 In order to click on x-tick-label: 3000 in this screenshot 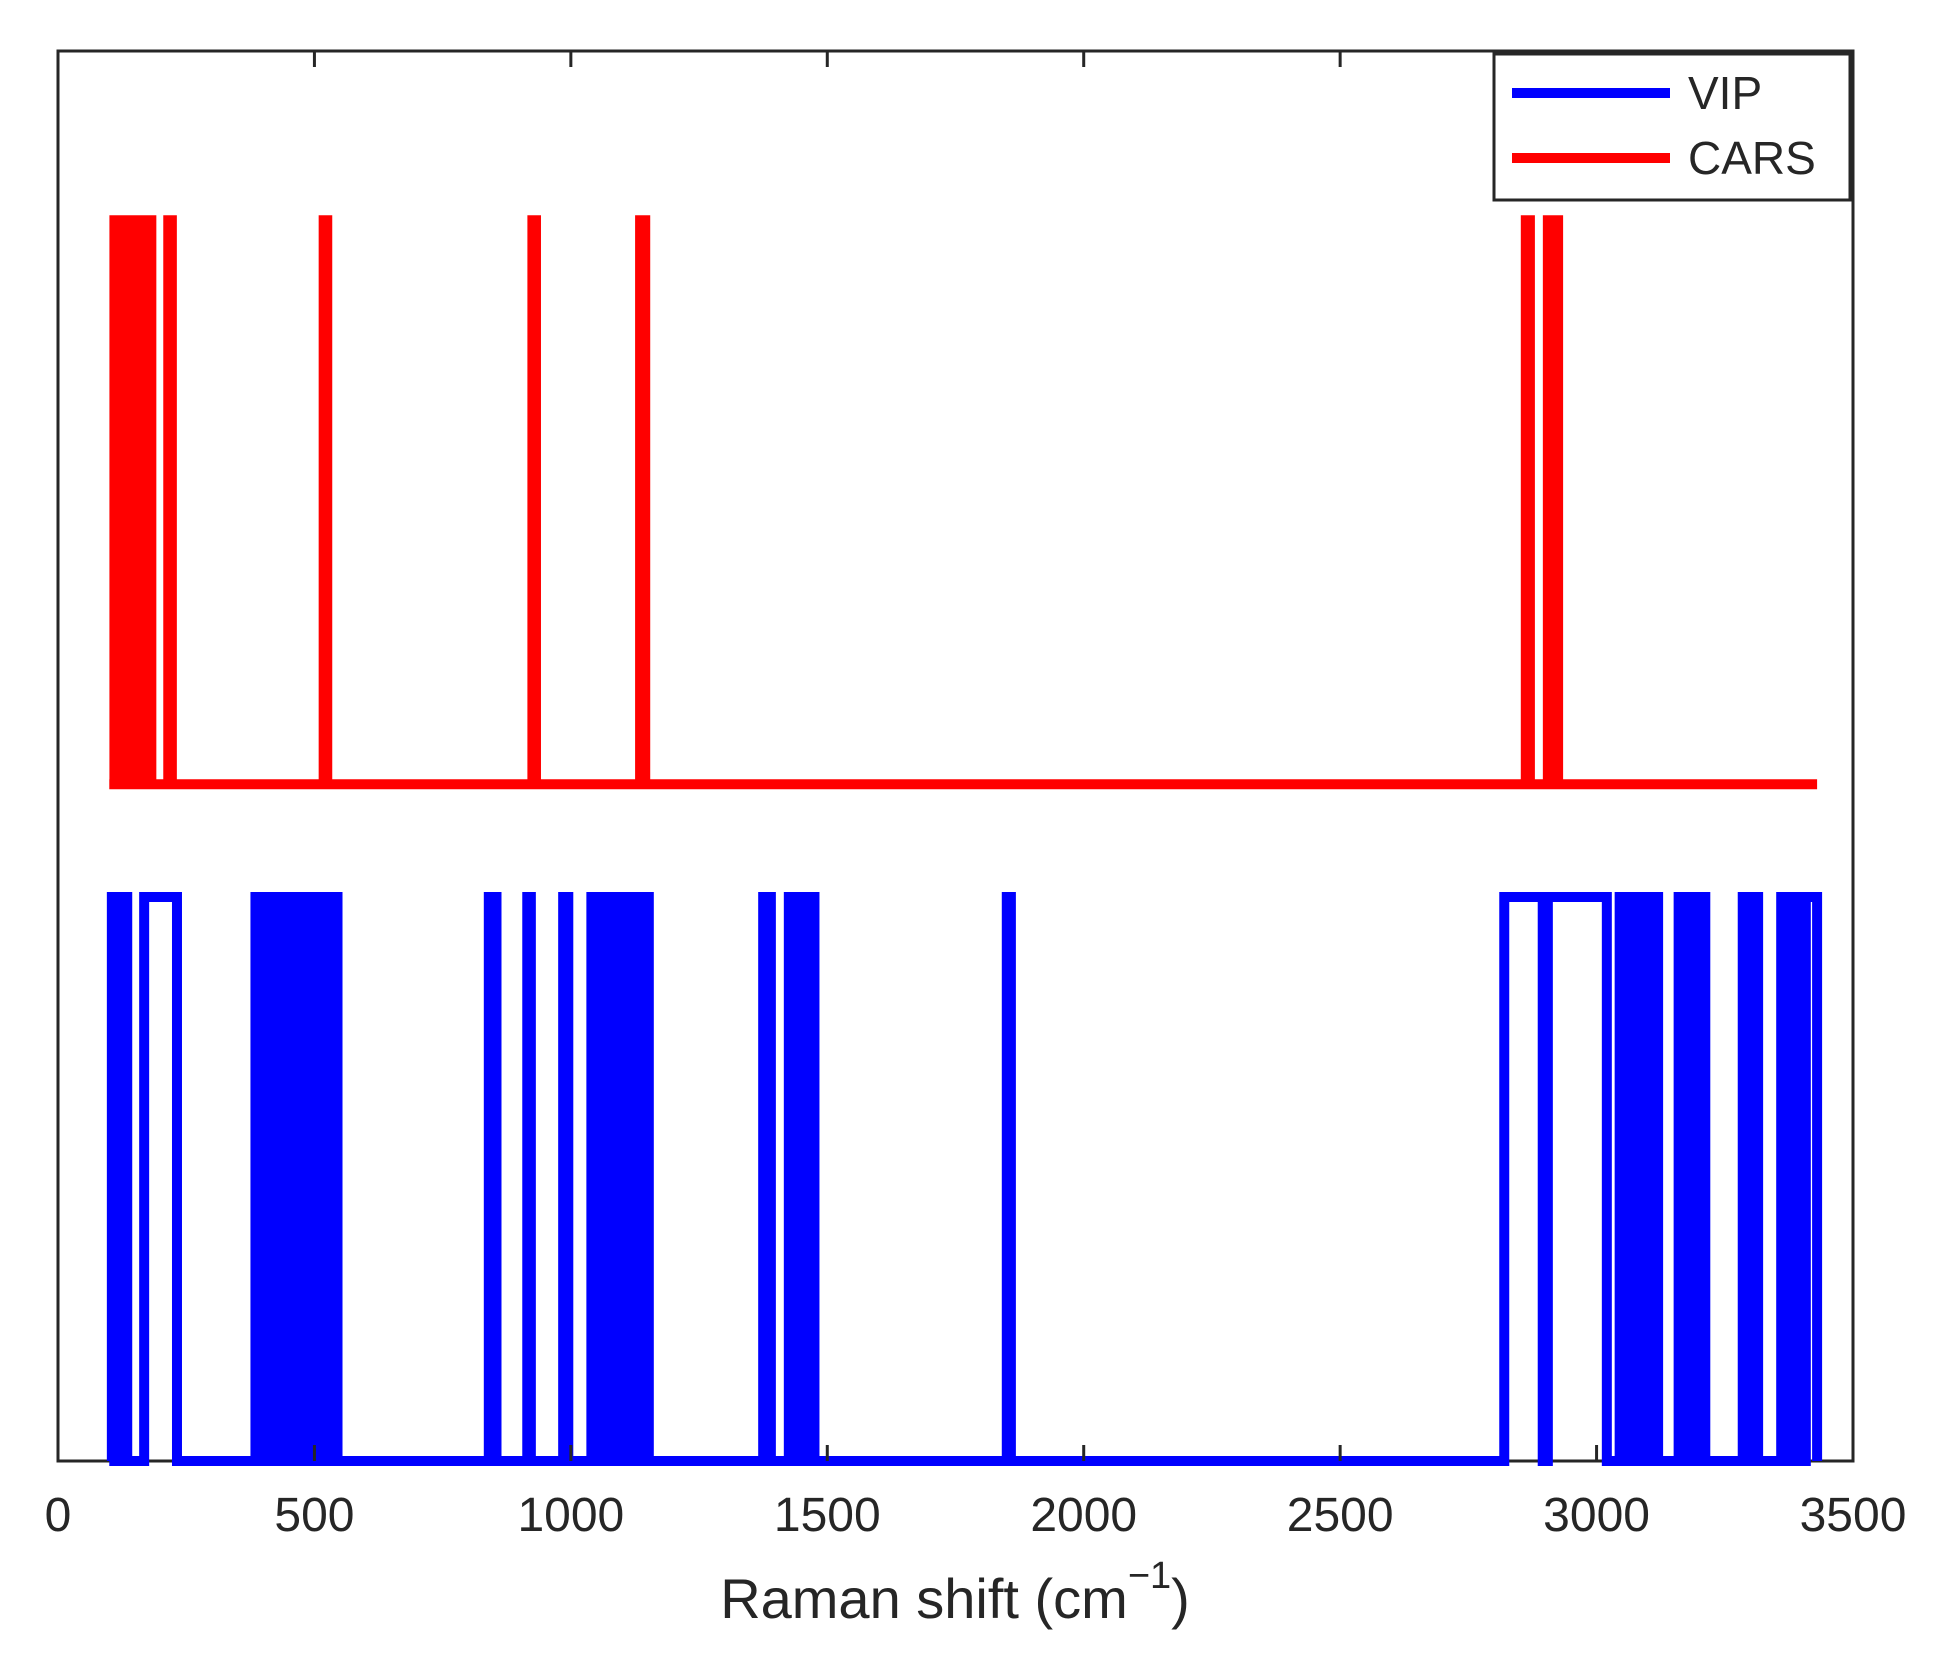, I will do `click(1596, 1515)`.